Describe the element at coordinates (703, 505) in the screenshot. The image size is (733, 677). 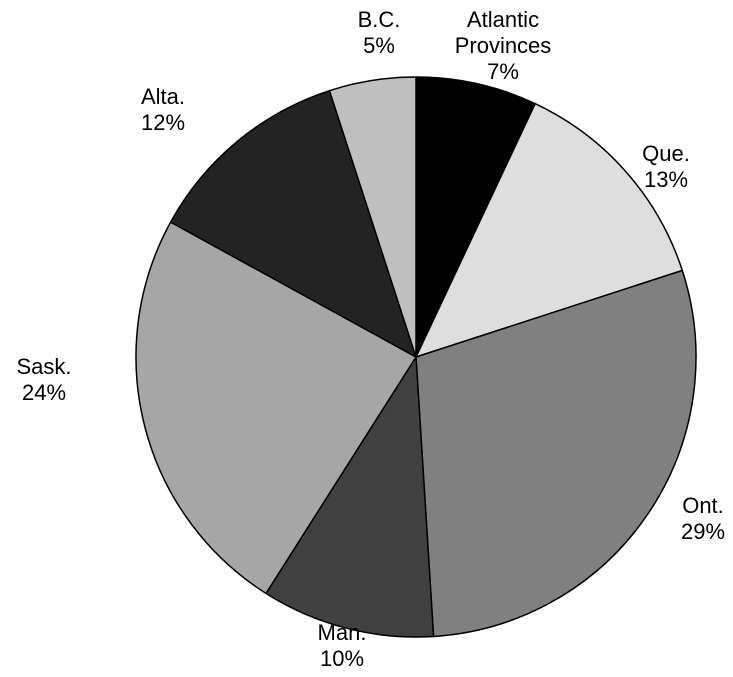
I see `slice-category-label: Ont.` at that location.